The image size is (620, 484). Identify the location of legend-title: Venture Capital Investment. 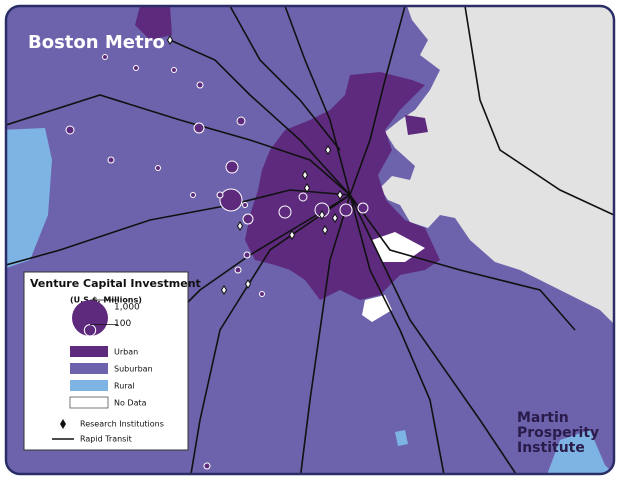
(115, 283).